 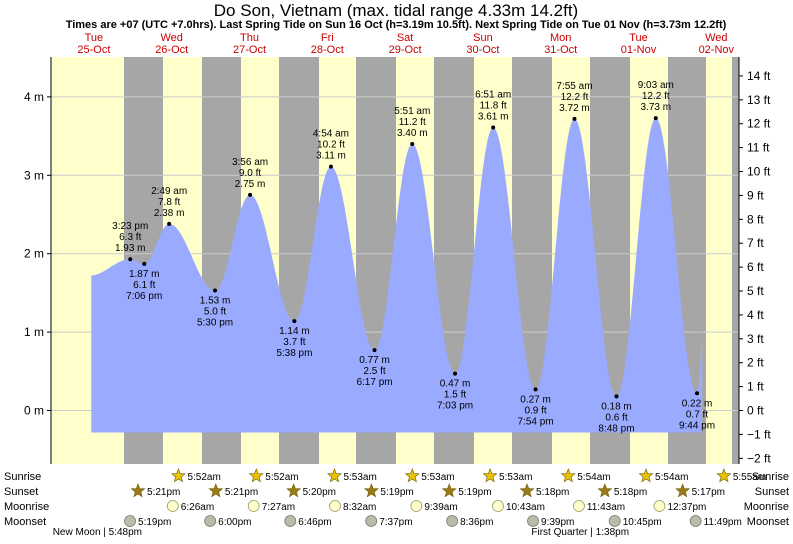 What do you see at coordinates (154, 522) in the screenshot?
I see `moonset-time: 5:19pm` at bounding box center [154, 522].